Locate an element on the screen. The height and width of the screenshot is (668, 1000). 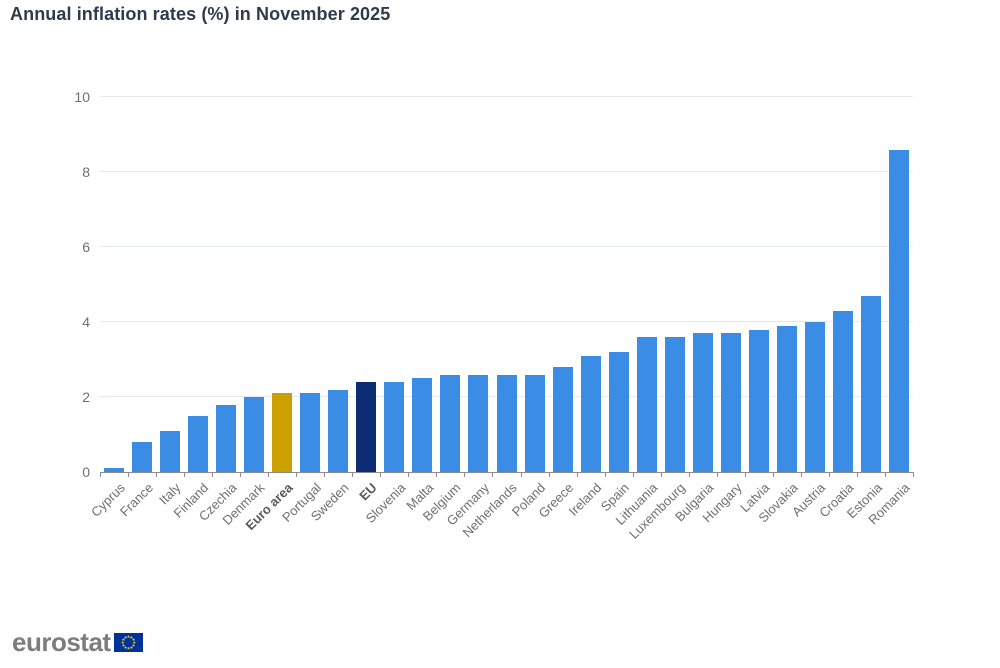
bar-greece is located at coordinates (562, 419).